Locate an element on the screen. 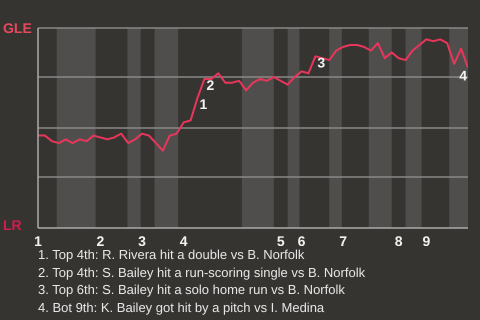  text: 1. Top 4th: R. Rivera hit a double vs B. Norfolk is located at coordinates (171, 254).